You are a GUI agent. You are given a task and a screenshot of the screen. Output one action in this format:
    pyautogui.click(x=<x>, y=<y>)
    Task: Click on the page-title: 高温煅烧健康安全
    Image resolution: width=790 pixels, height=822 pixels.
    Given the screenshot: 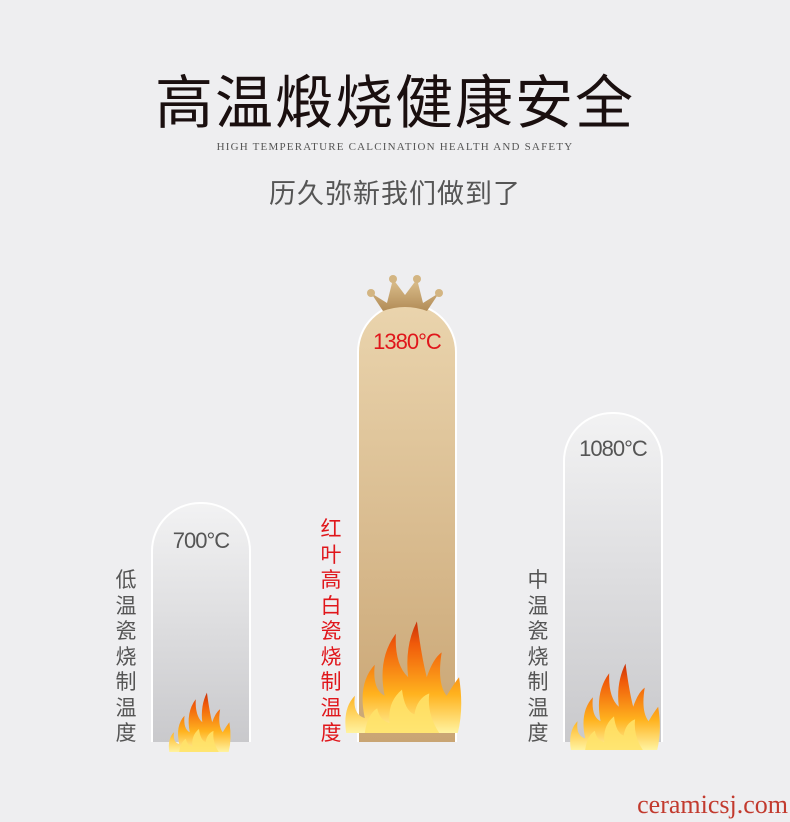 What is the action you would take?
    pyautogui.click(x=394, y=103)
    